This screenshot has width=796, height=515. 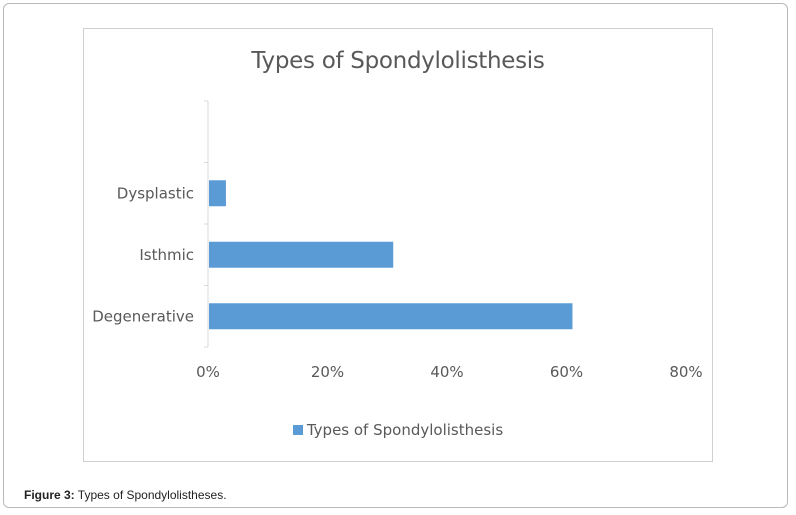 What do you see at coordinates (49, 495) in the screenshot?
I see `caption-label: Figure 3:` at bounding box center [49, 495].